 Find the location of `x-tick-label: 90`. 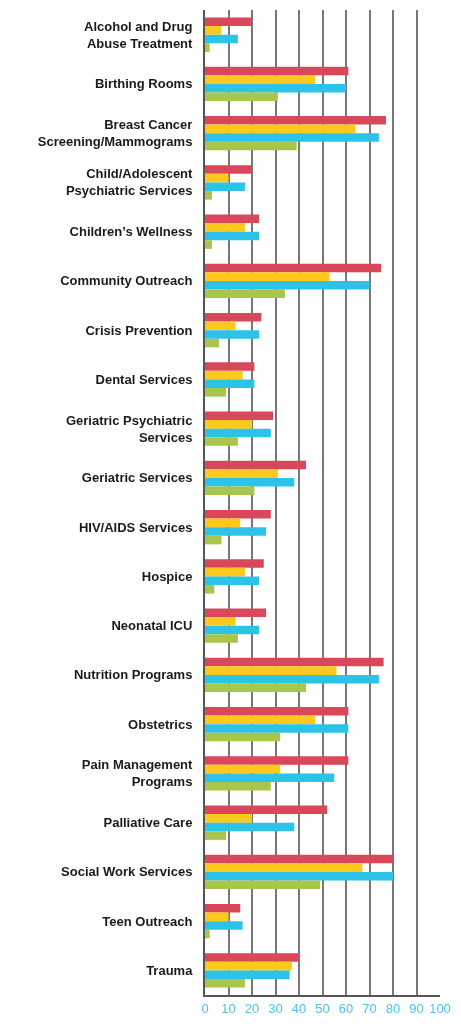

x-tick-label: 90 is located at coordinates (416, 1008).